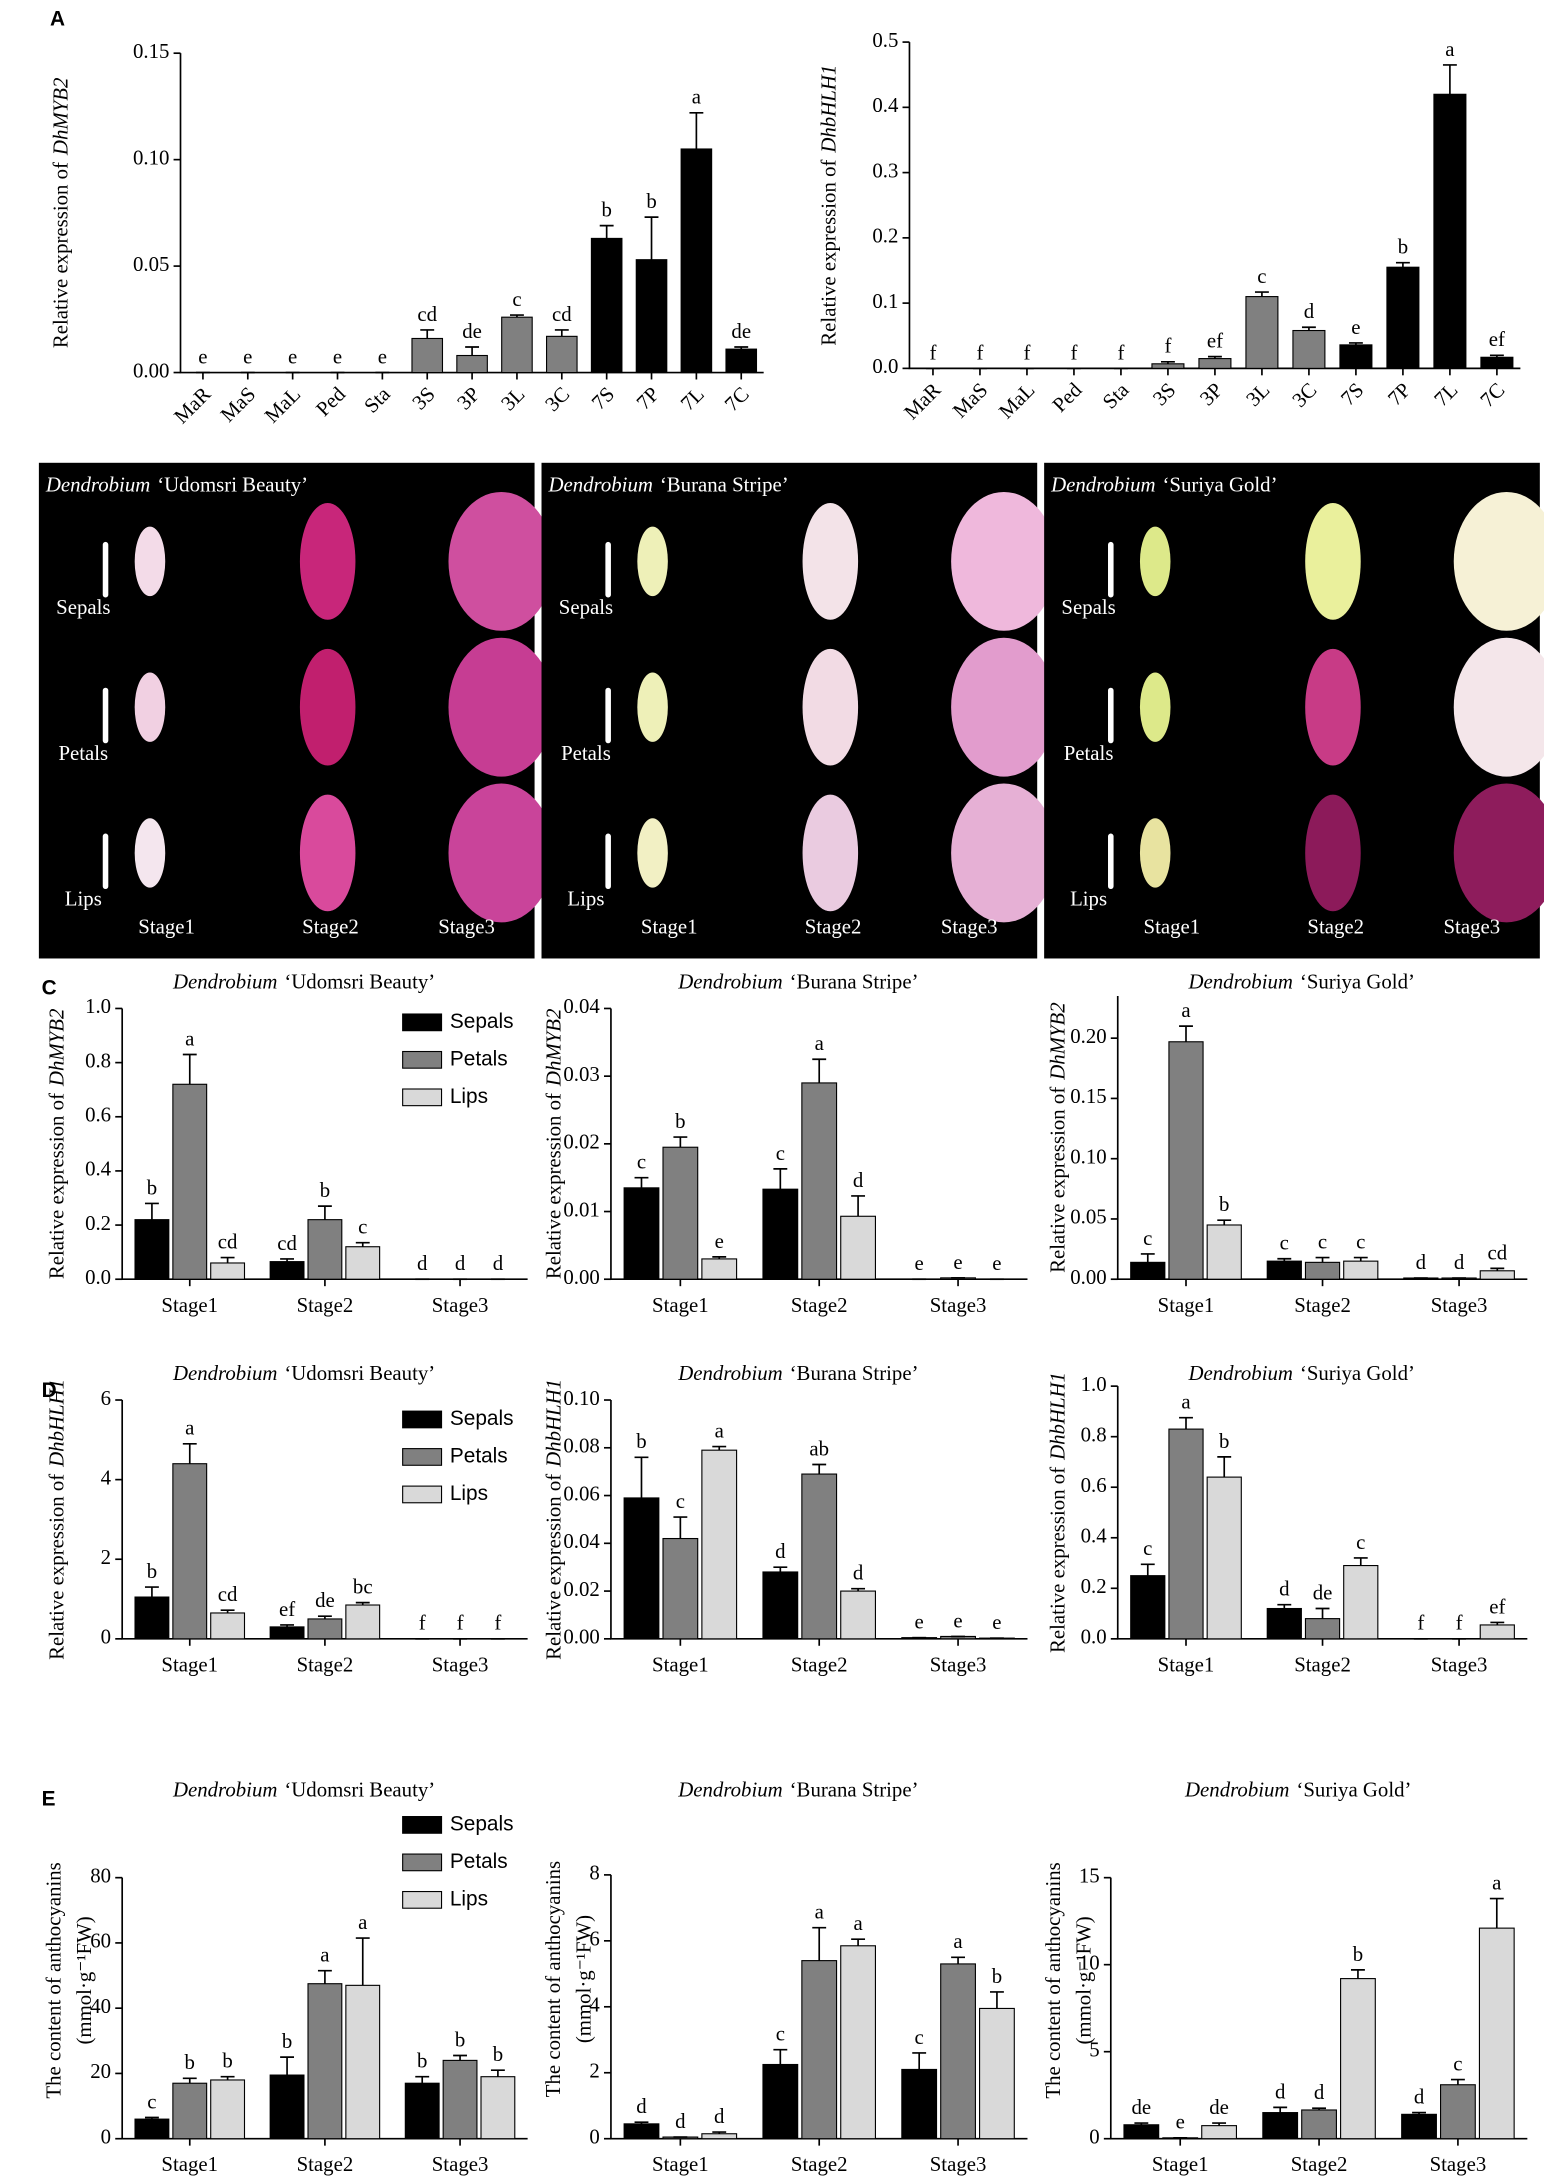  What do you see at coordinates (1335, 926) in the screenshot?
I see `stage-label: Stage2` at bounding box center [1335, 926].